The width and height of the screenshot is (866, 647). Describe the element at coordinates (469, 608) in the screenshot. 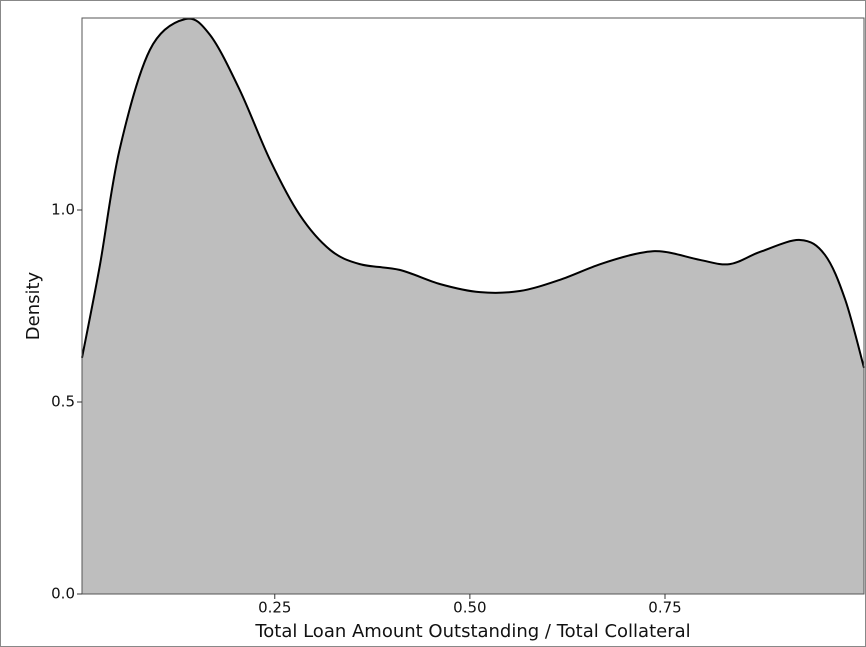

I see `x-tick-label: 0.50` at that location.